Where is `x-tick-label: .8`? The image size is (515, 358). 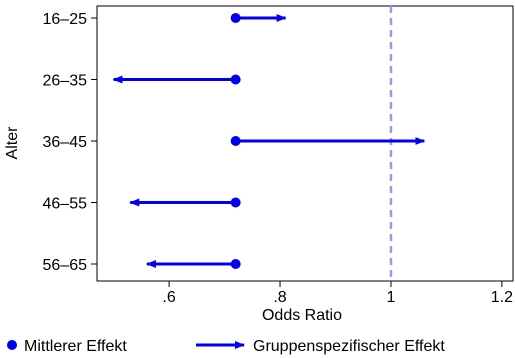
x-tick-label: .8 is located at coordinates (279, 297).